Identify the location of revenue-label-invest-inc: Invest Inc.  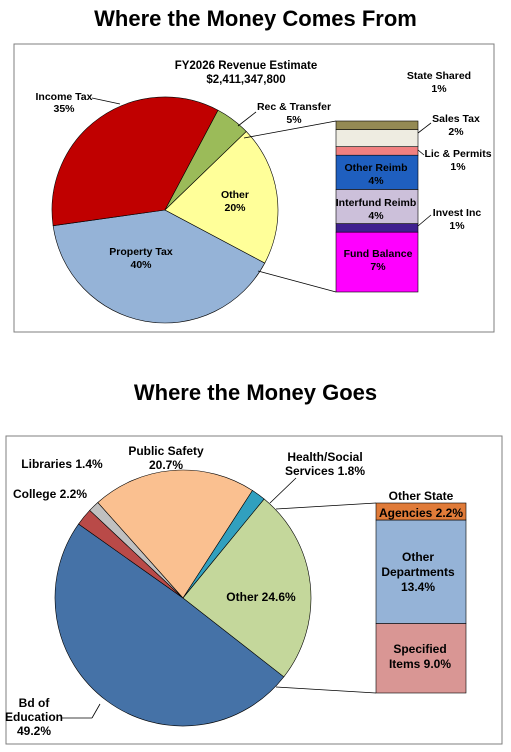
(457, 213).